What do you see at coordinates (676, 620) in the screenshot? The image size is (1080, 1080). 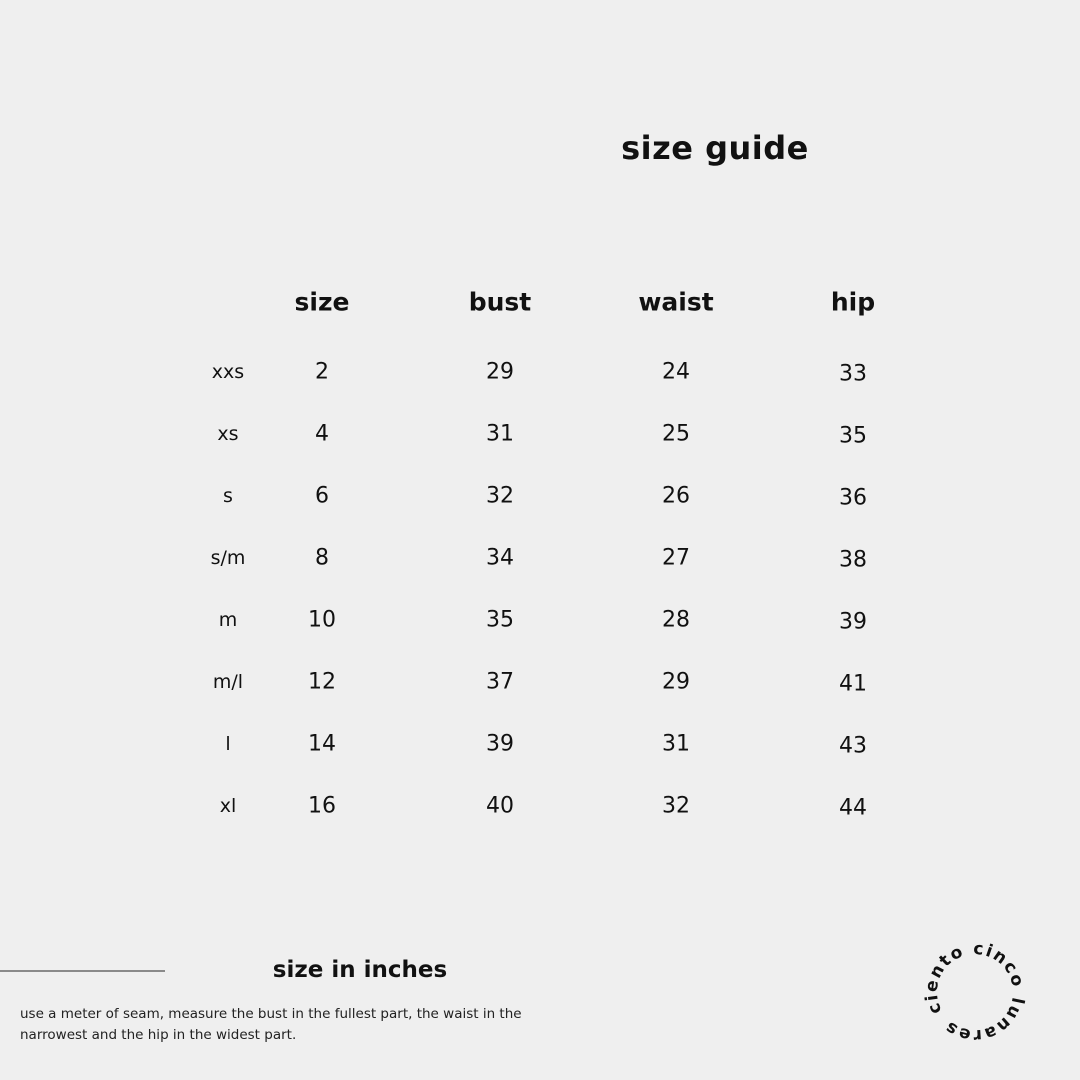 I see `cell-waist: 28` at bounding box center [676, 620].